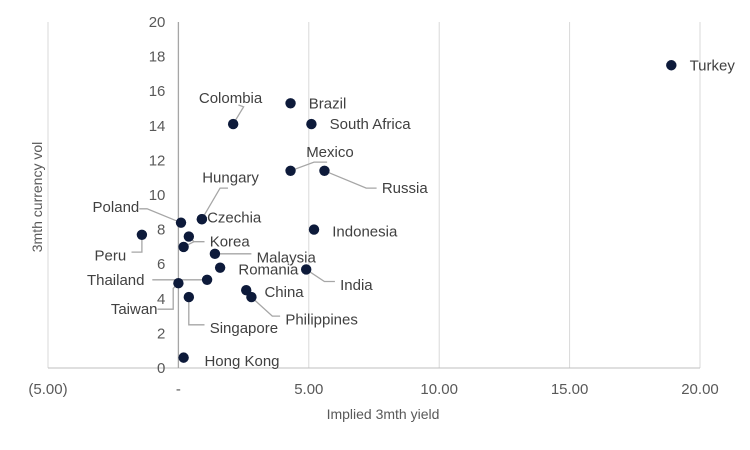  Describe the element at coordinates (189, 297) in the screenshot. I see `data-point-singapore` at that location.